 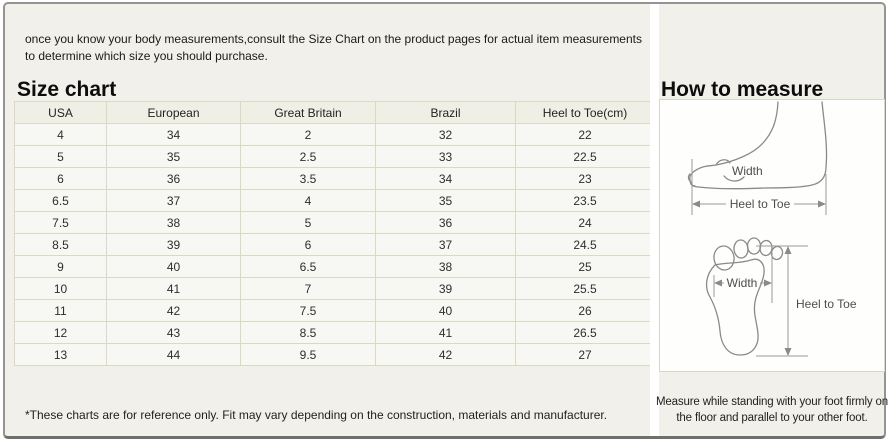 I want to click on table-cell: 23.5, so click(x=585, y=200).